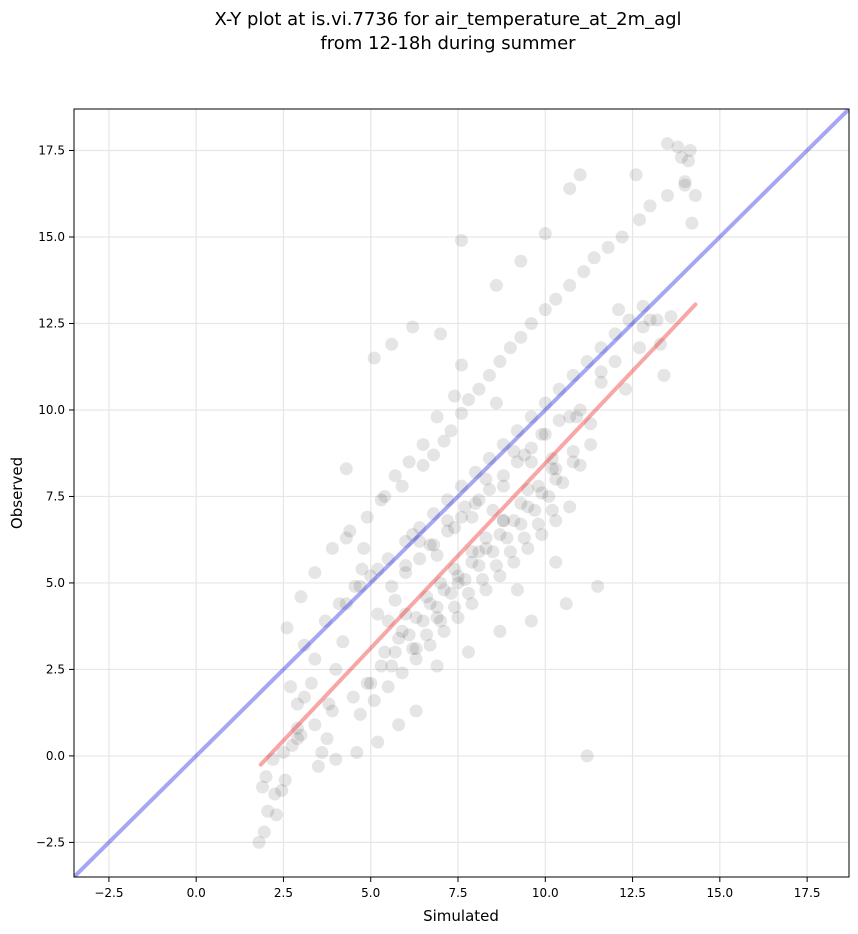 Image resolution: width=858 pixels, height=934 pixels. I want to click on x-tick-label: 17.5, so click(807, 893).